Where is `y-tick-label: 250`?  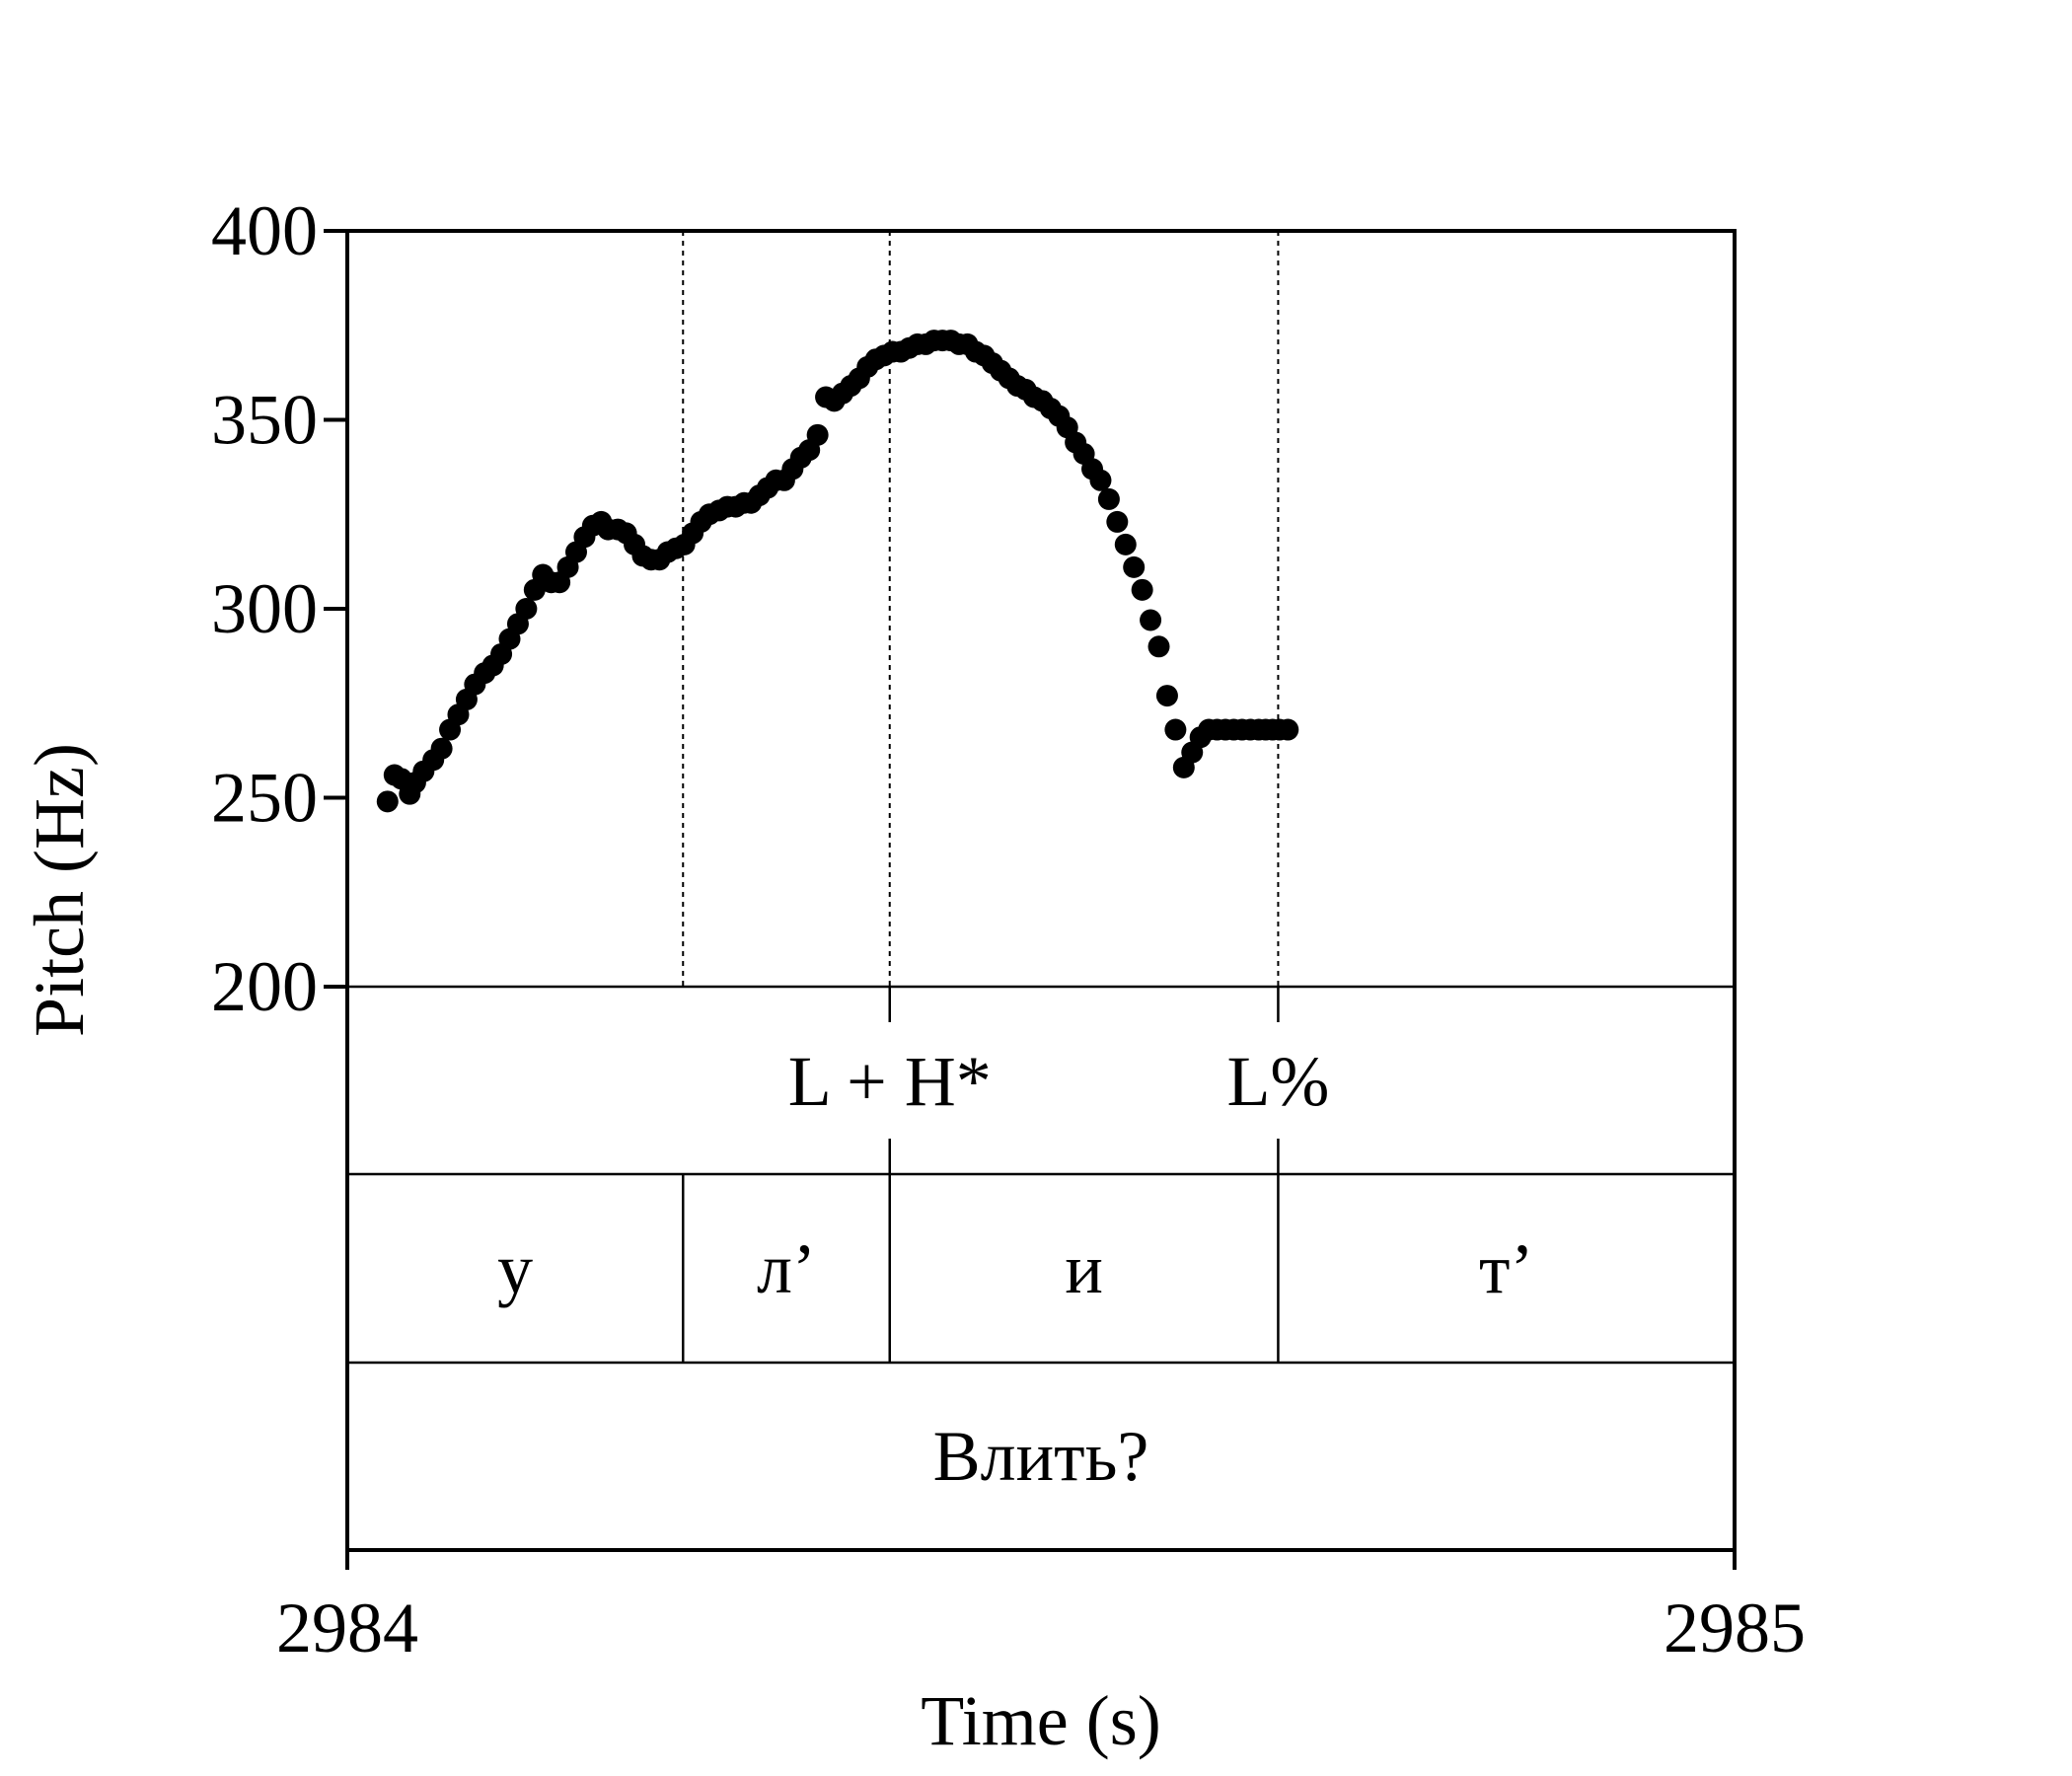
y-tick-label: 250 is located at coordinates (264, 799).